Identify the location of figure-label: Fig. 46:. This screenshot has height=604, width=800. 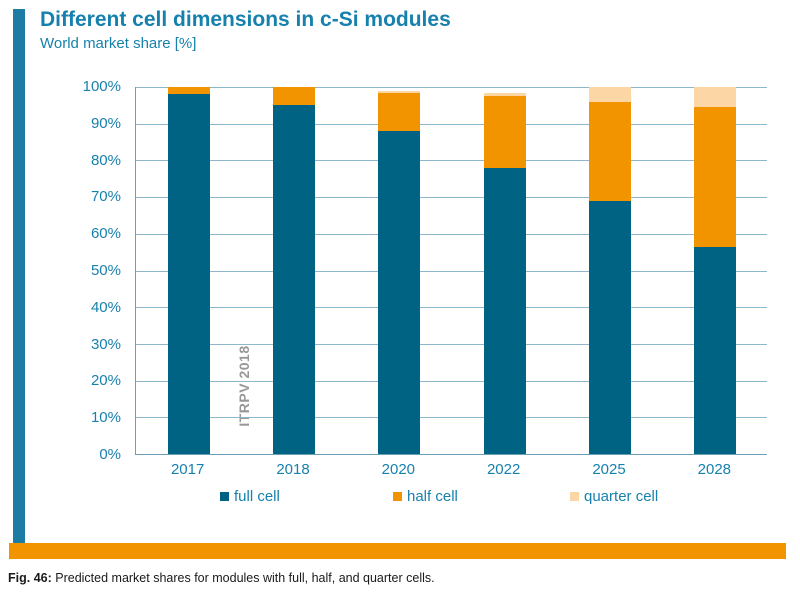
(30, 578).